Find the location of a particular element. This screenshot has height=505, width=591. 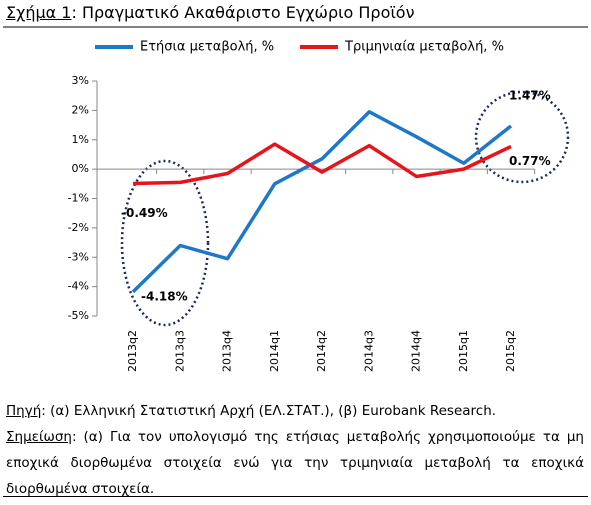

legend-label: Ετήσια μεταβολή, % is located at coordinates (207, 47).